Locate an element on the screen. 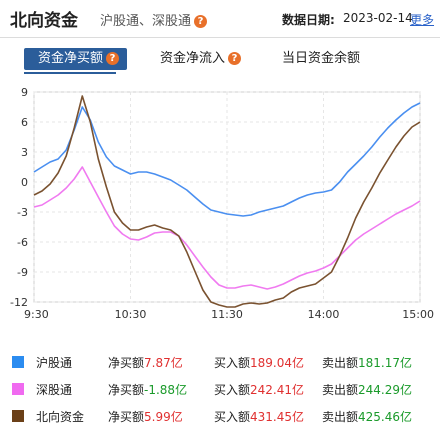 Image resolution: width=440 pixels, height=440 pixels. tab-daily-balance: 当日资金余额 is located at coordinates (321, 59).